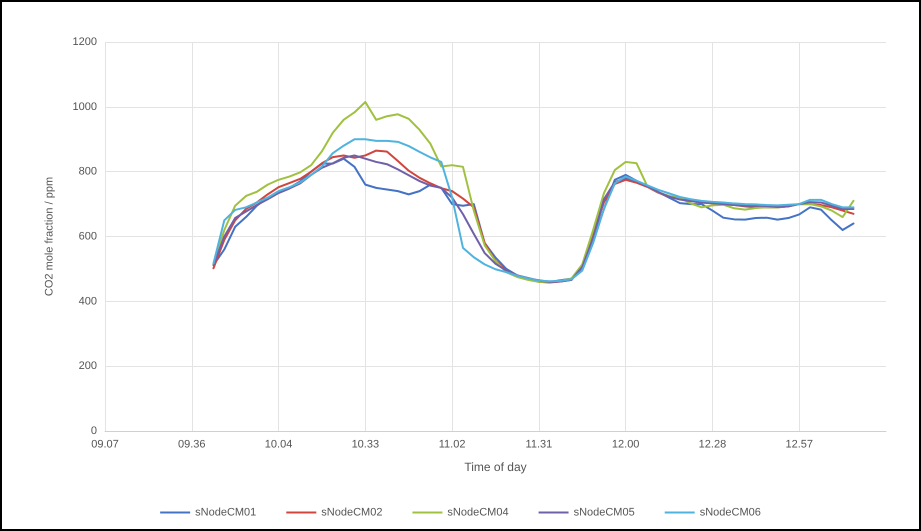  I want to click on x-tick-label: 09.36, so click(192, 444).